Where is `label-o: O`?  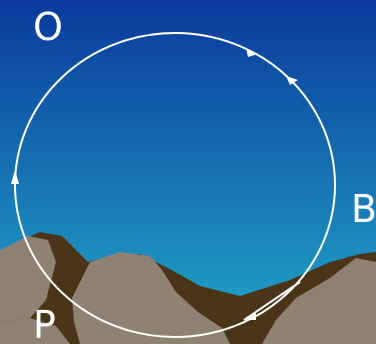 label-o: O is located at coordinates (48, 27).